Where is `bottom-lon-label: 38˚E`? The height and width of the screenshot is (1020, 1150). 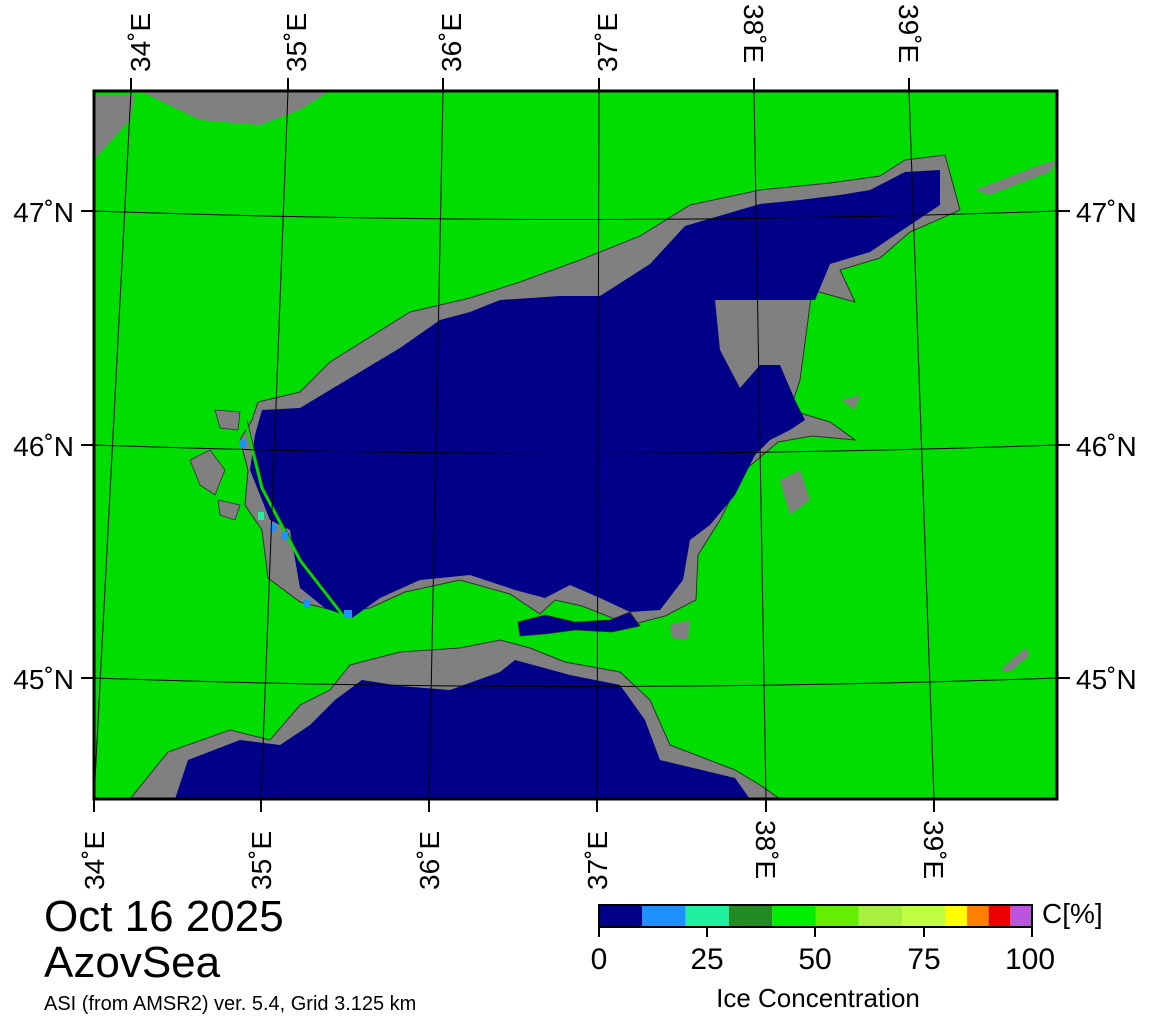
bottom-lon-label: 38˚E is located at coordinates (765, 849).